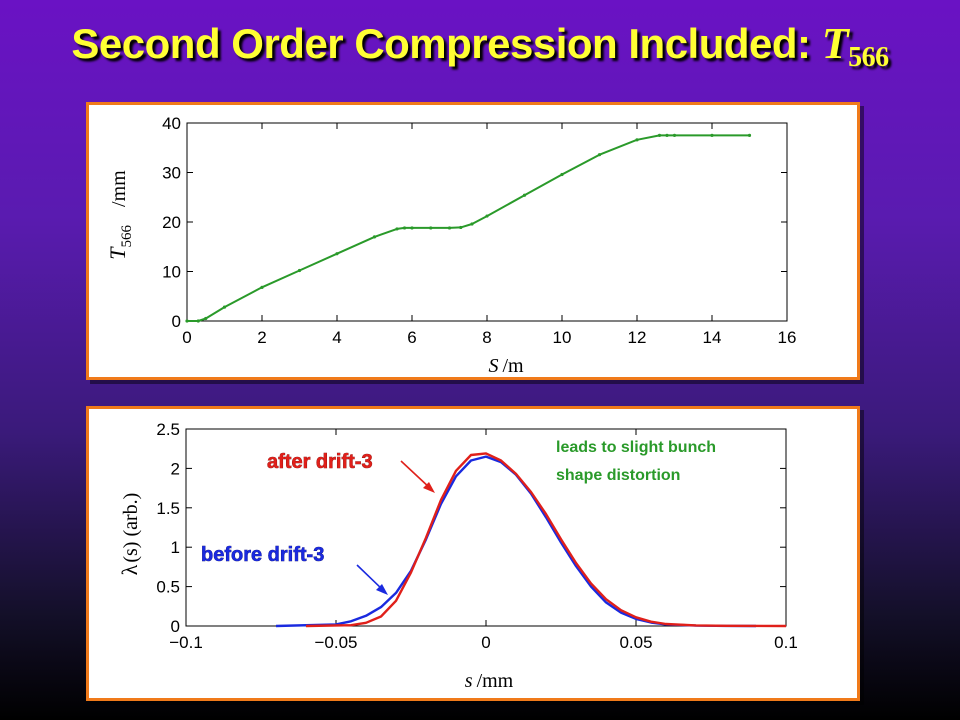  Describe the element at coordinates (868, 57) in the screenshot. I see `title-subscript: 566` at that location.